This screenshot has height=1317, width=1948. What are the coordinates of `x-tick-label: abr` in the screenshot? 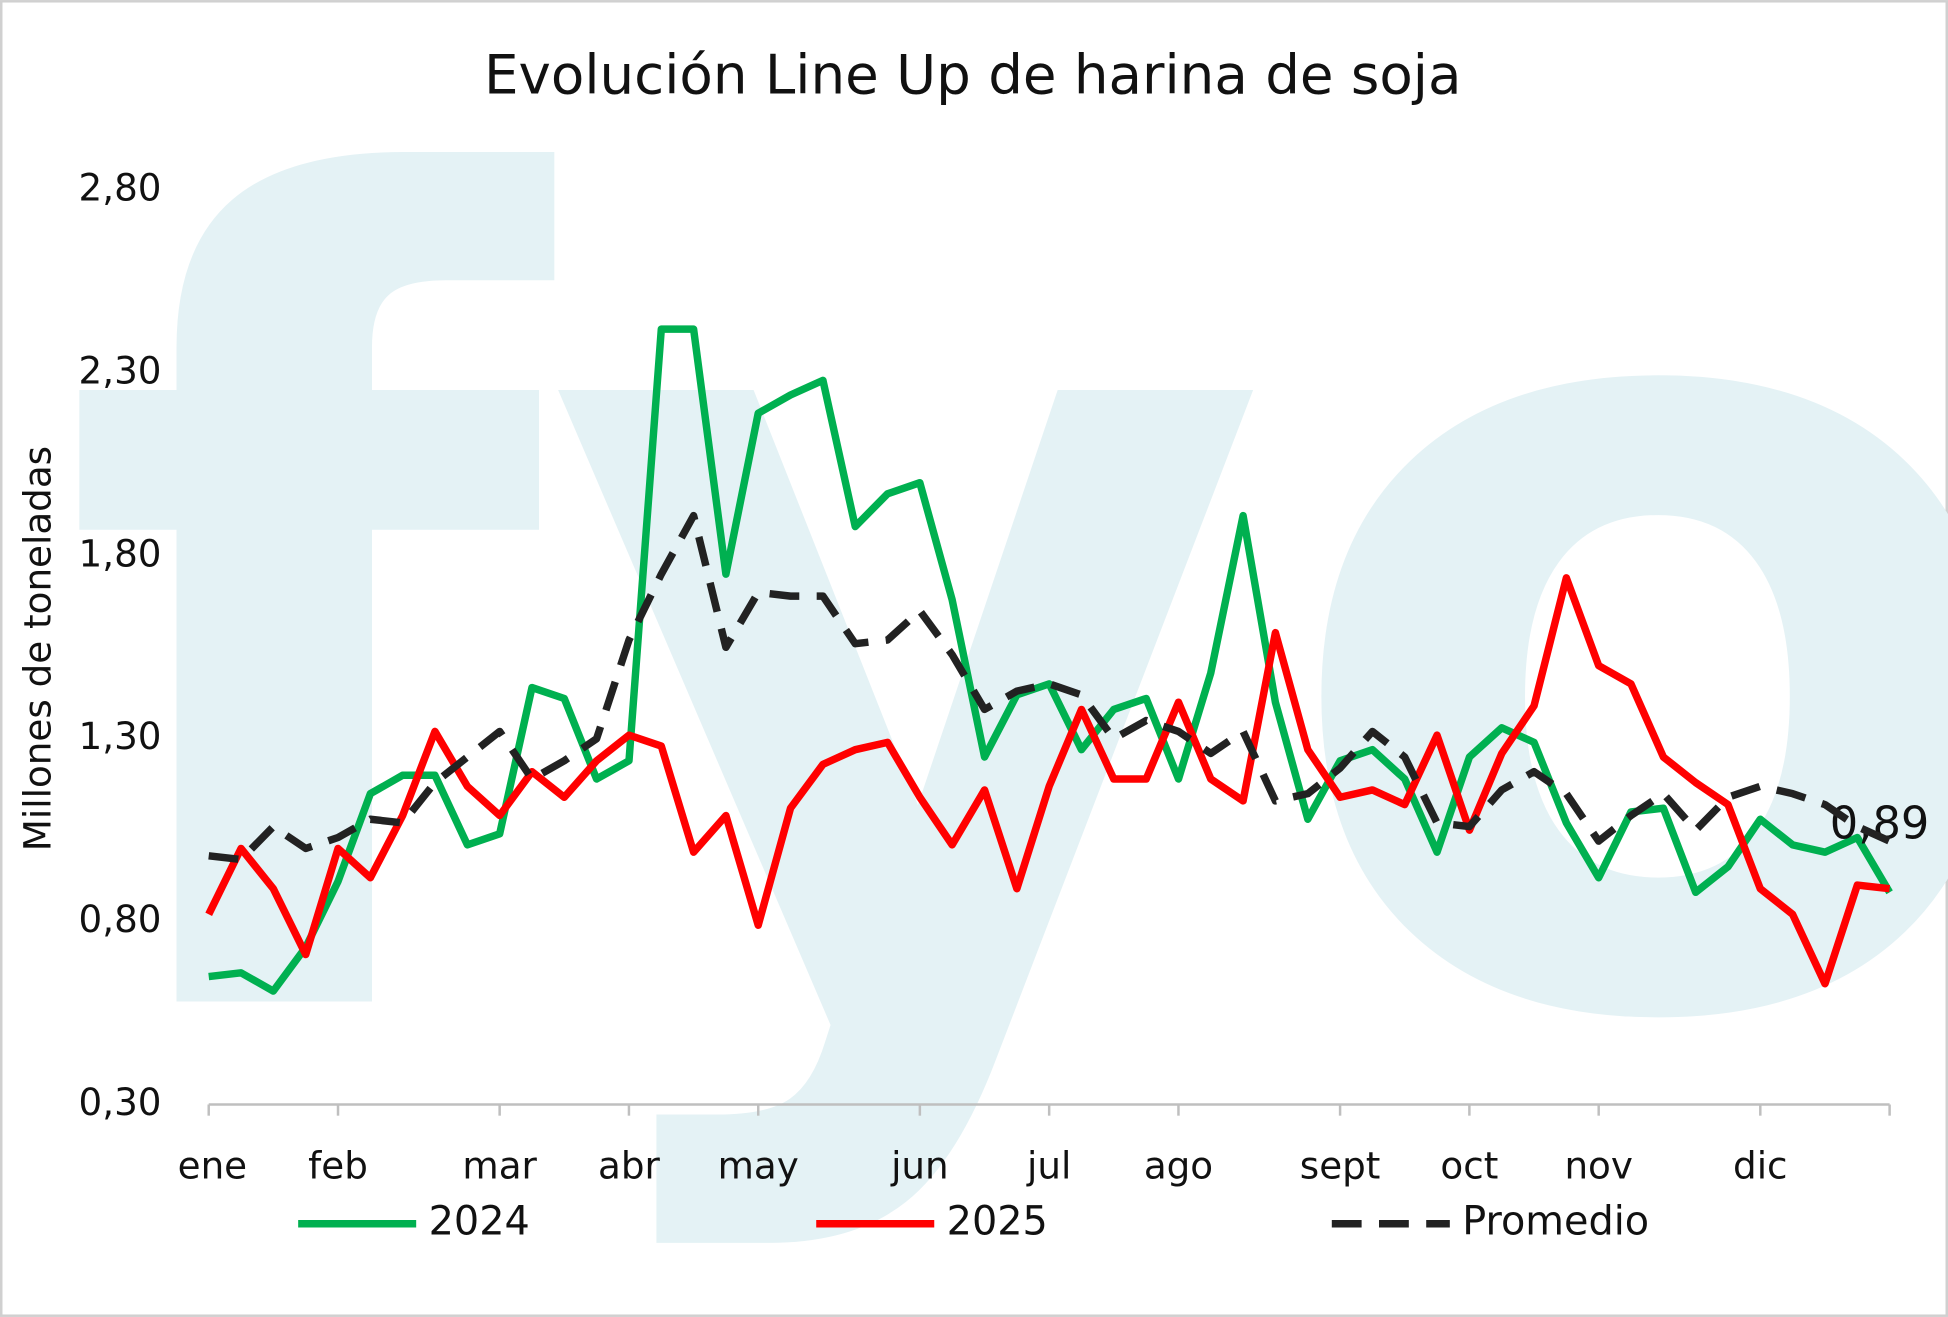 It's located at (629, 1165).